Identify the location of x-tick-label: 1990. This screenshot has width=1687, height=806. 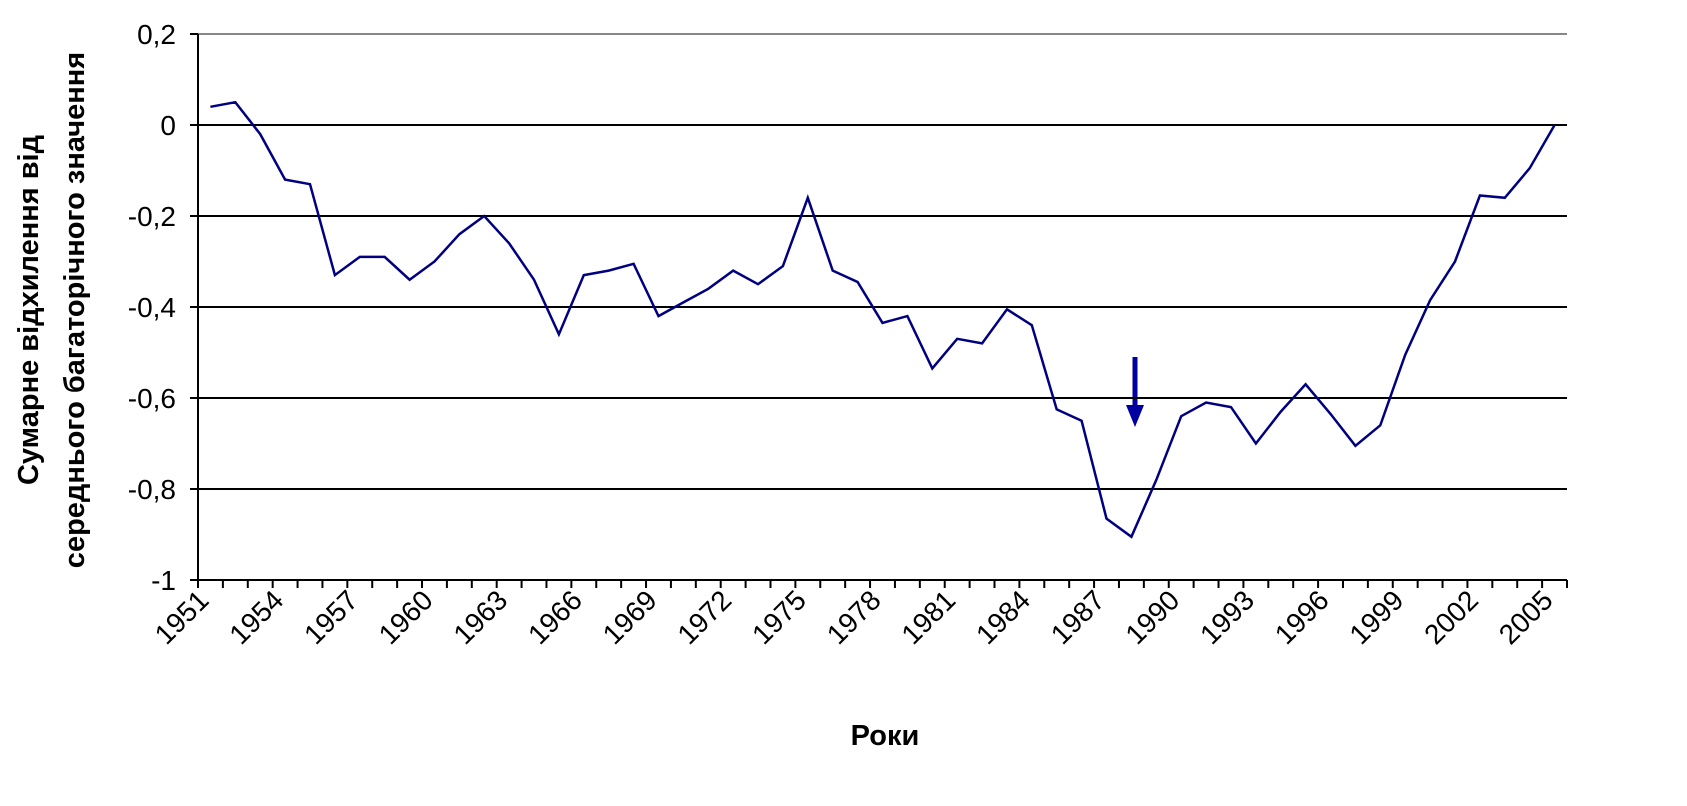
(1152, 617).